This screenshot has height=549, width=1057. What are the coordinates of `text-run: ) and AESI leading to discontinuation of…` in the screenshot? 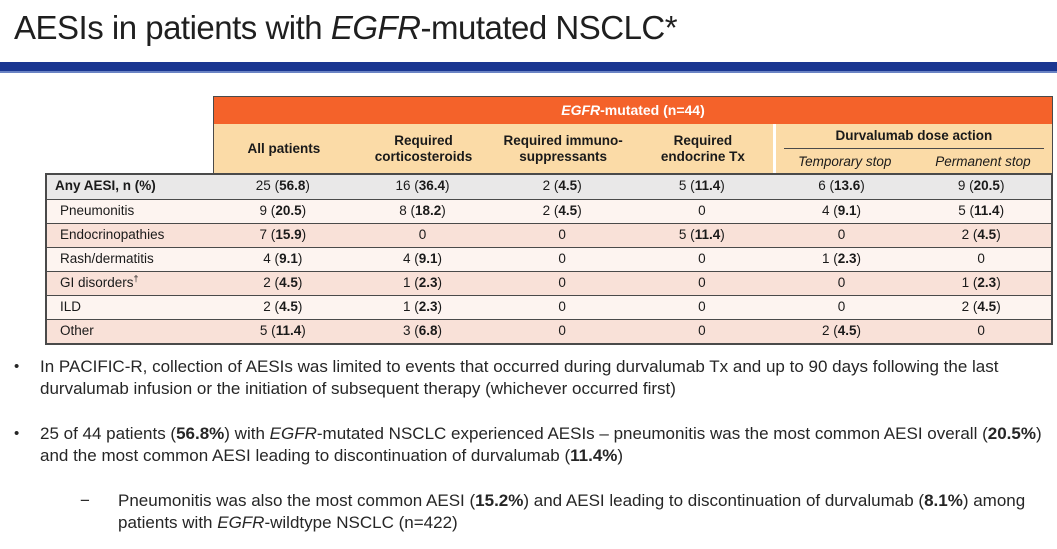 It's located at (724, 500).